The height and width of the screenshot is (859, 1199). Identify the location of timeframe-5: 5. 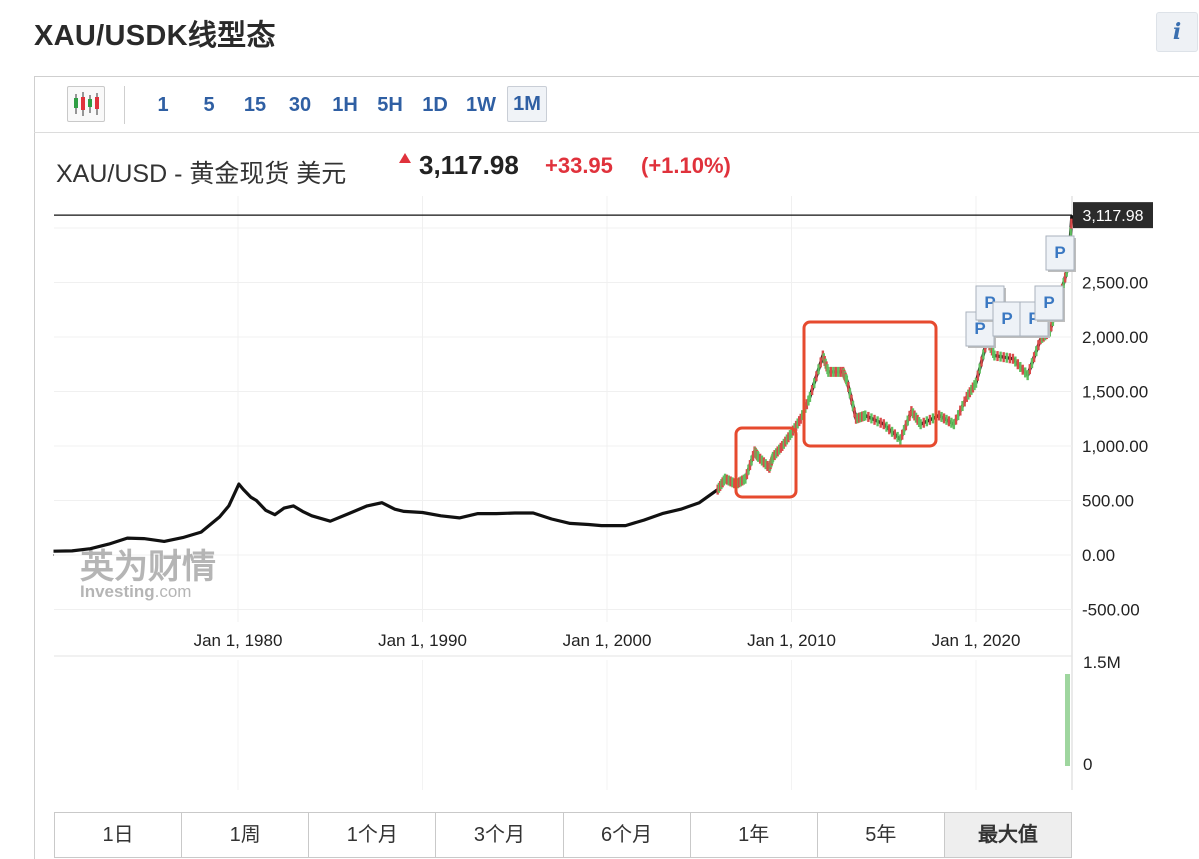
(209, 105).